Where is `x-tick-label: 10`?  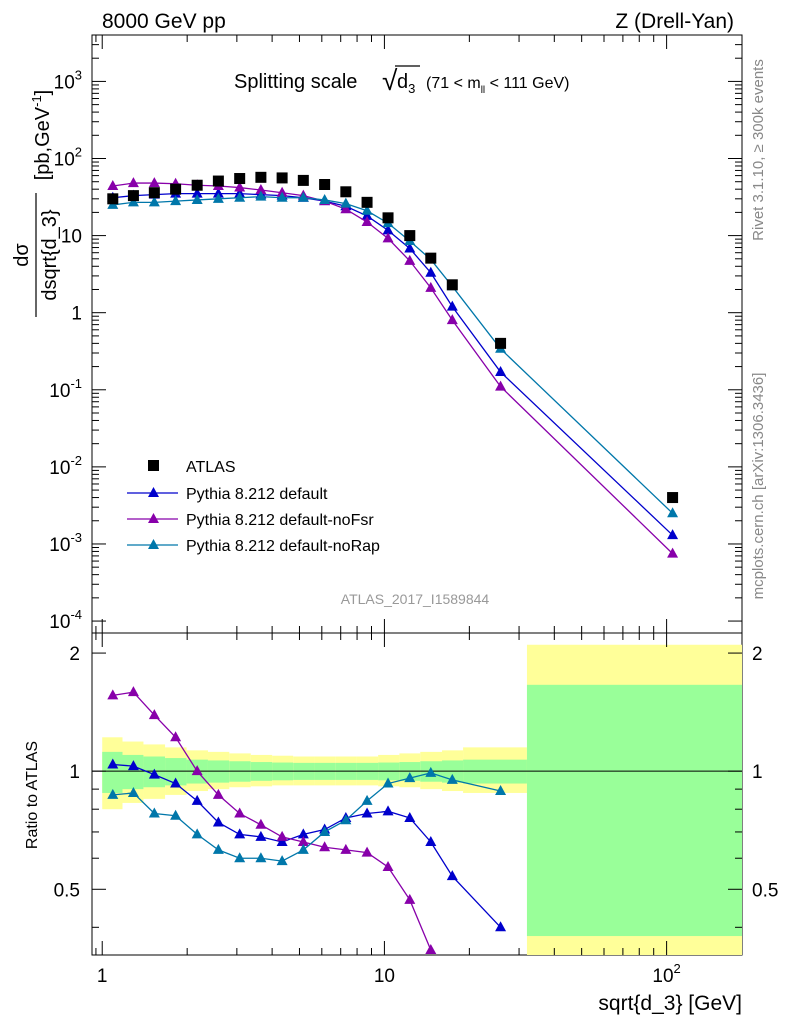
x-tick-label: 10 is located at coordinates (384, 976).